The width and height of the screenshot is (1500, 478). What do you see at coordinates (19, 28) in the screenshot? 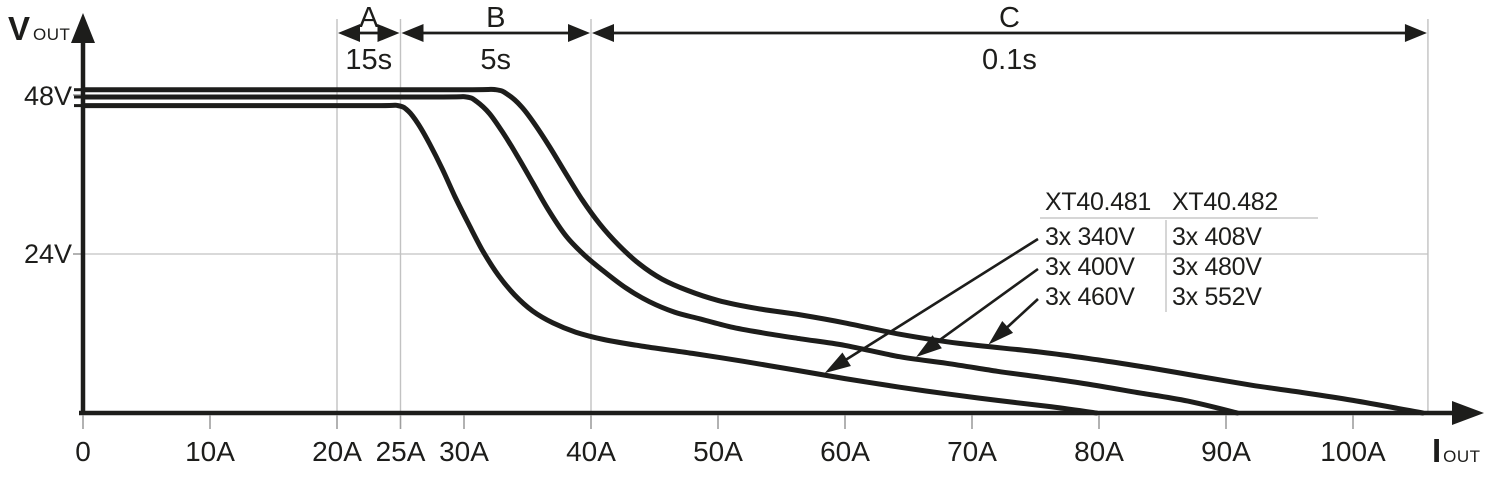
I see `y-axis-title-main: V` at bounding box center [19, 28].